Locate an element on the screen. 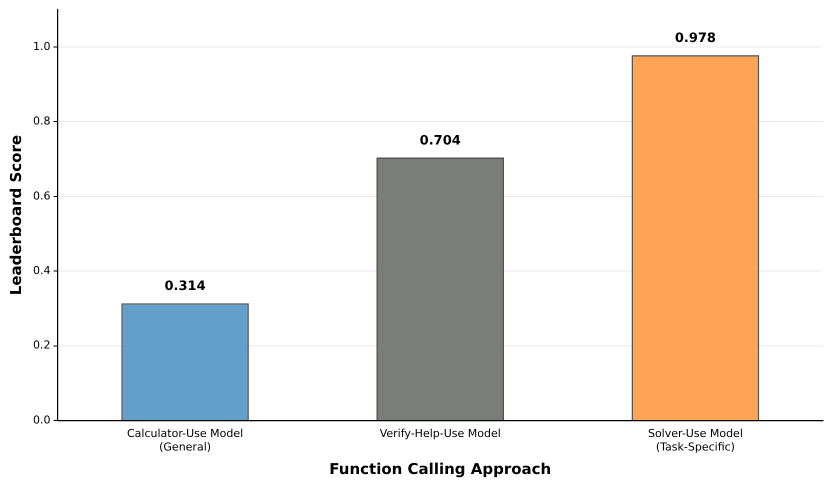 The height and width of the screenshot is (487, 825). y-tick-label: 0.8 is located at coordinates (41, 121).